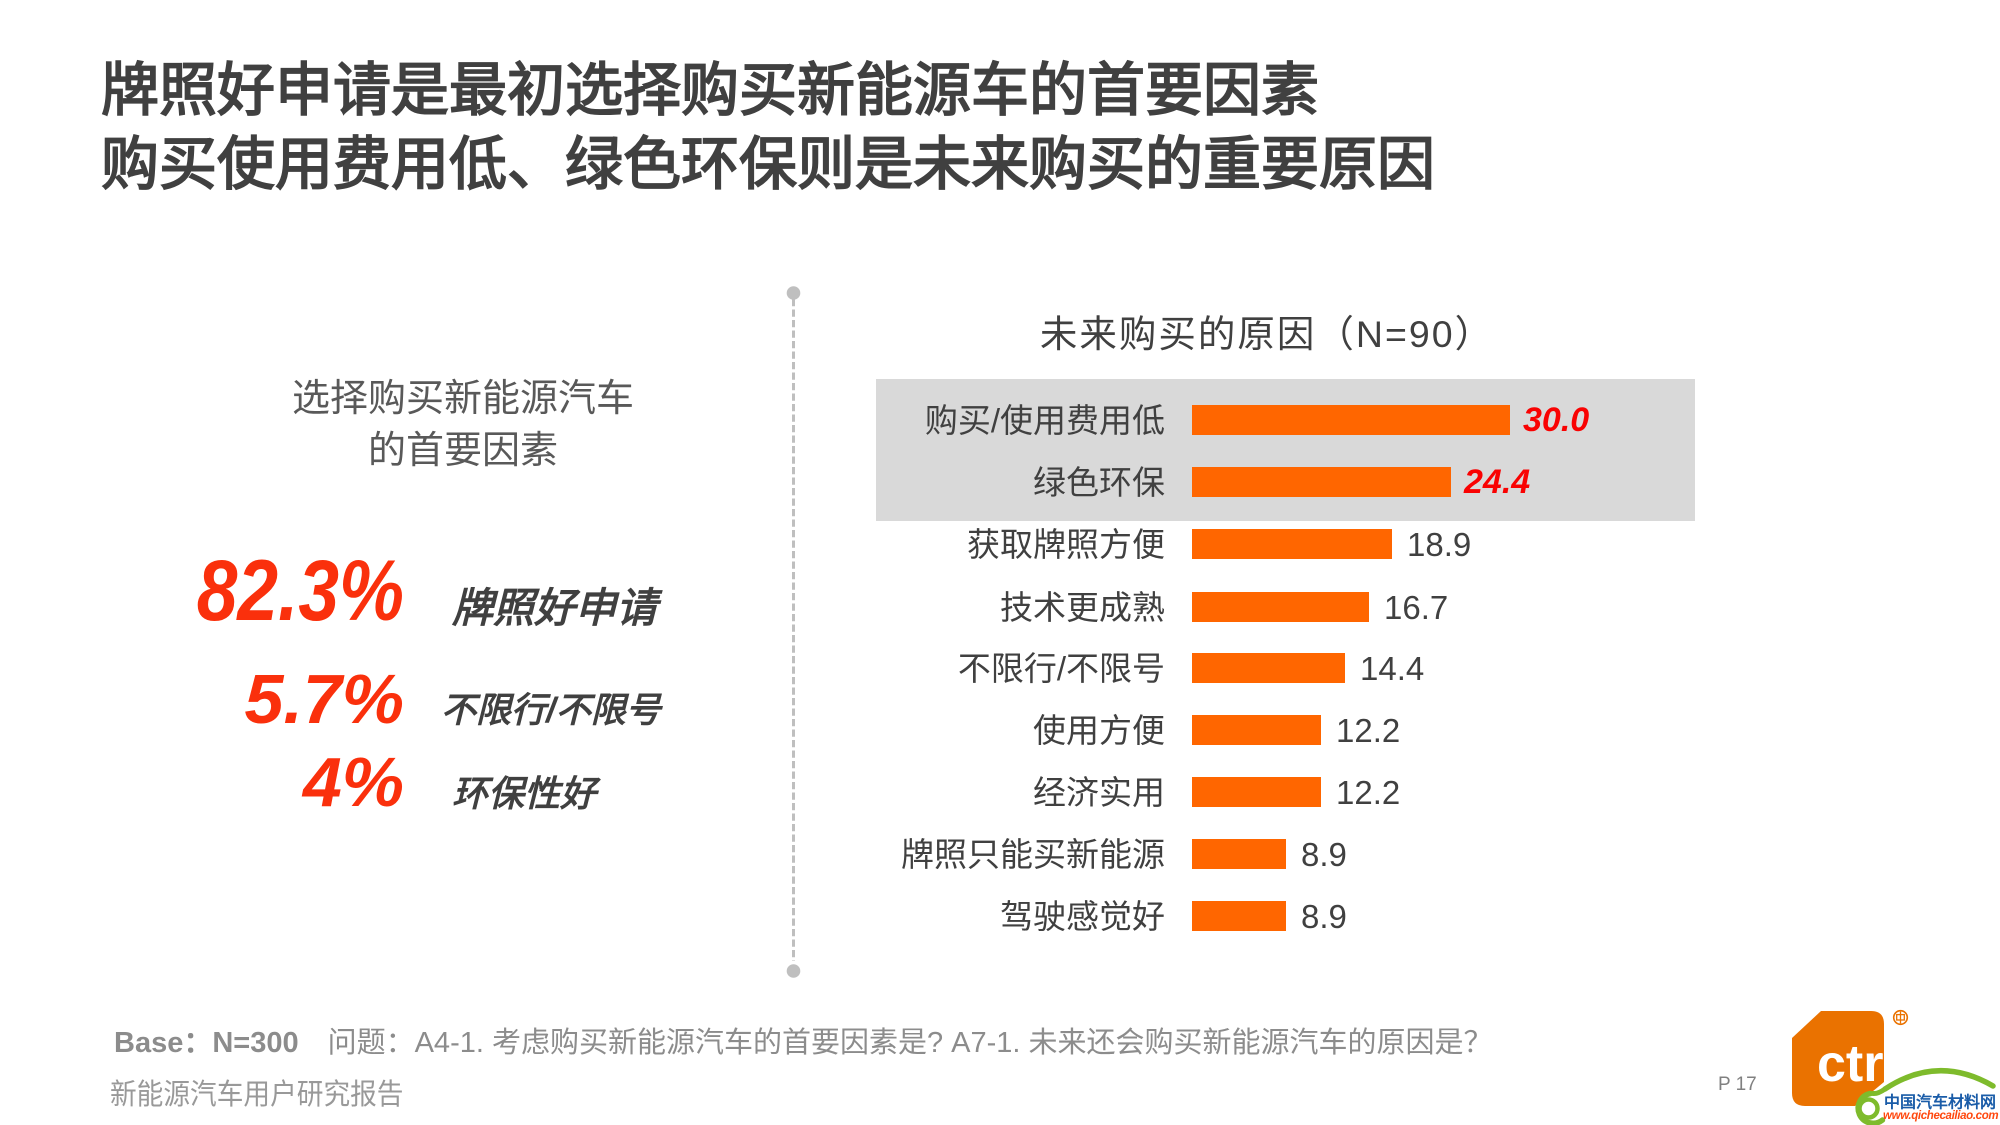  Describe the element at coordinates (1940, 1116) in the screenshot. I see `svg-text: www.qichecailiao.com` at that location.